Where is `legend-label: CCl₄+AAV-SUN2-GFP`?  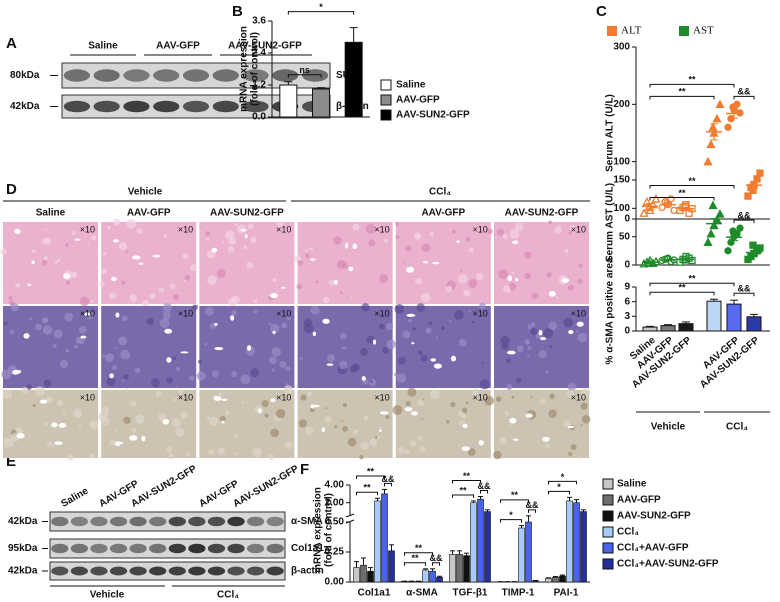 legend-label: CCl₄+AAV-SUN2-GFP is located at coordinates (668, 564).